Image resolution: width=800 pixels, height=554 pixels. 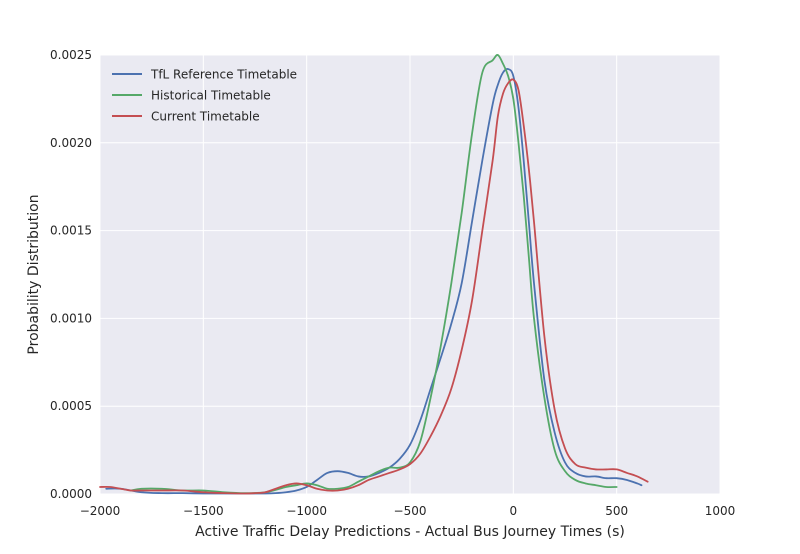 What do you see at coordinates (211, 96) in the screenshot?
I see `legend-label: Historical Timetable` at bounding box center [211, 96].